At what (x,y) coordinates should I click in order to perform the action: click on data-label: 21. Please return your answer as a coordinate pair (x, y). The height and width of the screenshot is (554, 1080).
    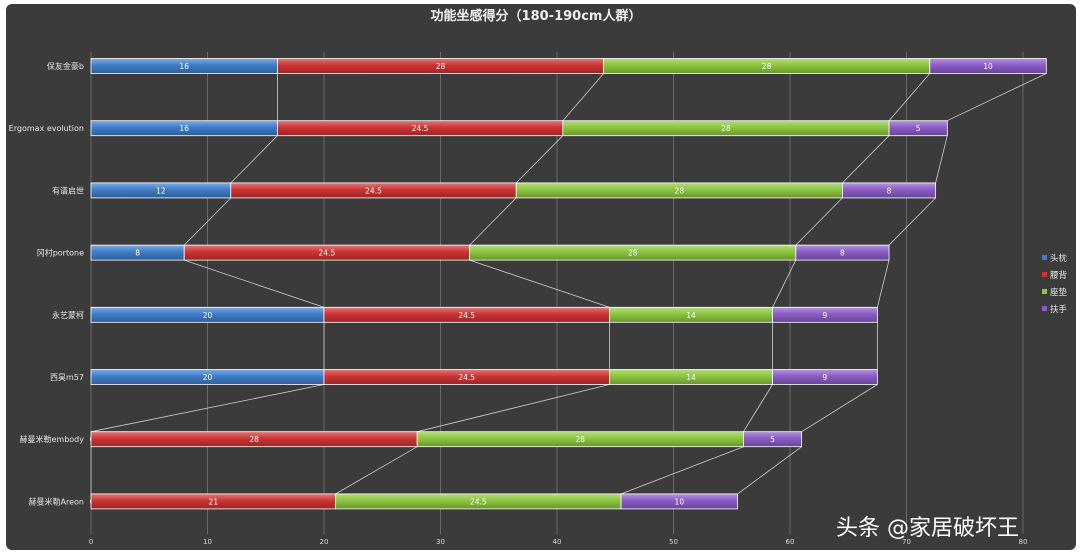
    Looking at the image, I should click on (214, 501).